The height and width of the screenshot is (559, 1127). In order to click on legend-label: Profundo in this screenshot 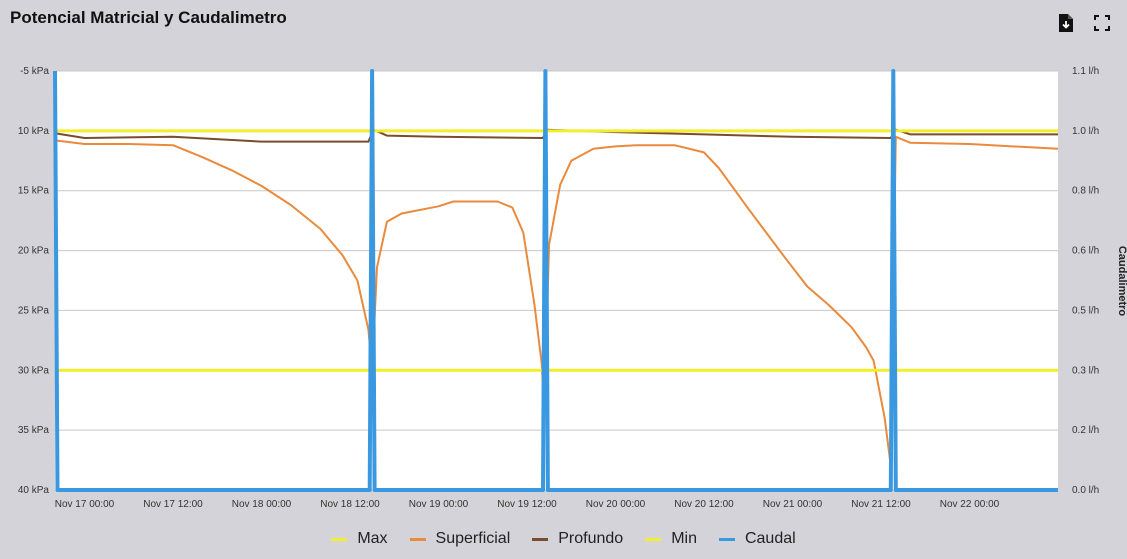, I will do `click(591, 538)`.